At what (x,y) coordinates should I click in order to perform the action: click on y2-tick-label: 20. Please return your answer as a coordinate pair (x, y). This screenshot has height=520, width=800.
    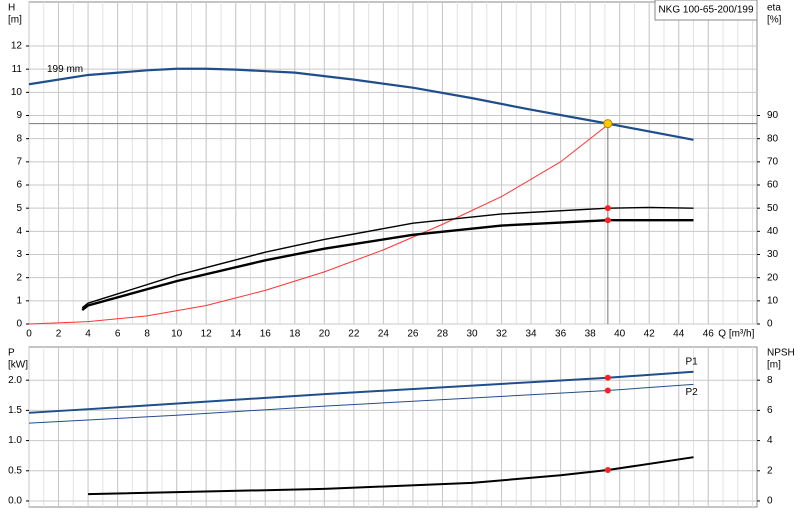
    Looking at the image, I should click on (773, 277).